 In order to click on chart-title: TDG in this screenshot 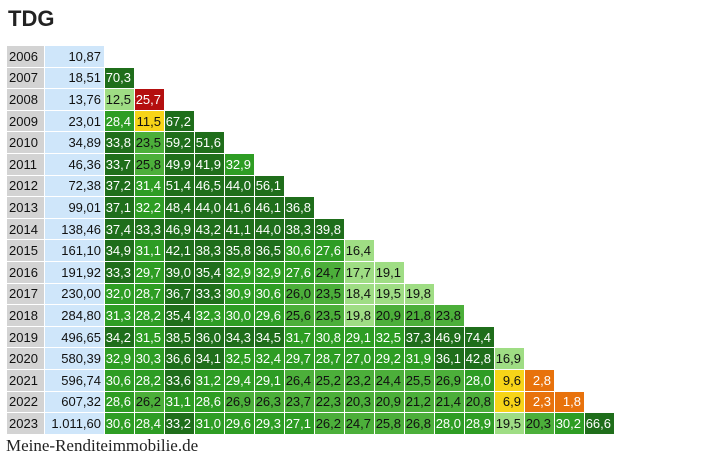, I will do `click(31, 18)`.